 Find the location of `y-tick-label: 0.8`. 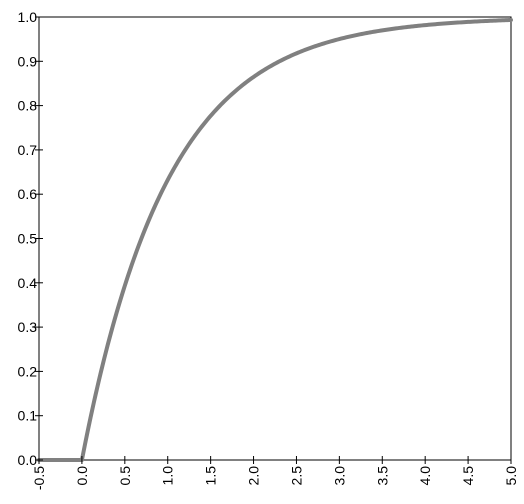

y-tick-label: 0.8 is located at coordinates (28, 106).